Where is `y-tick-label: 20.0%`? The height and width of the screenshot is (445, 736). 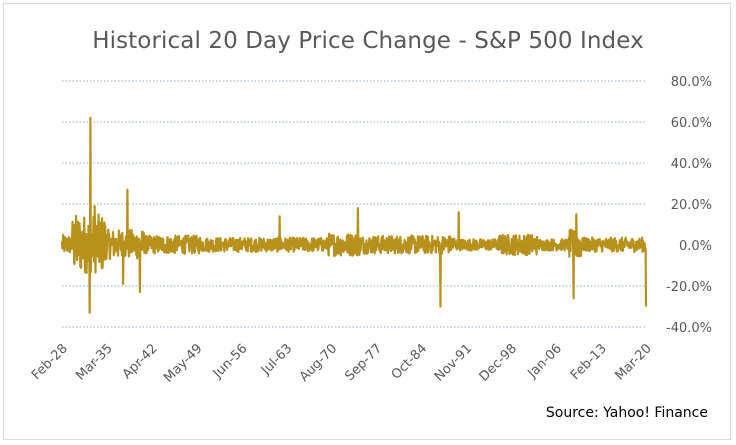 y-tick-label: 20.0% is located at coordinates (691, 205).